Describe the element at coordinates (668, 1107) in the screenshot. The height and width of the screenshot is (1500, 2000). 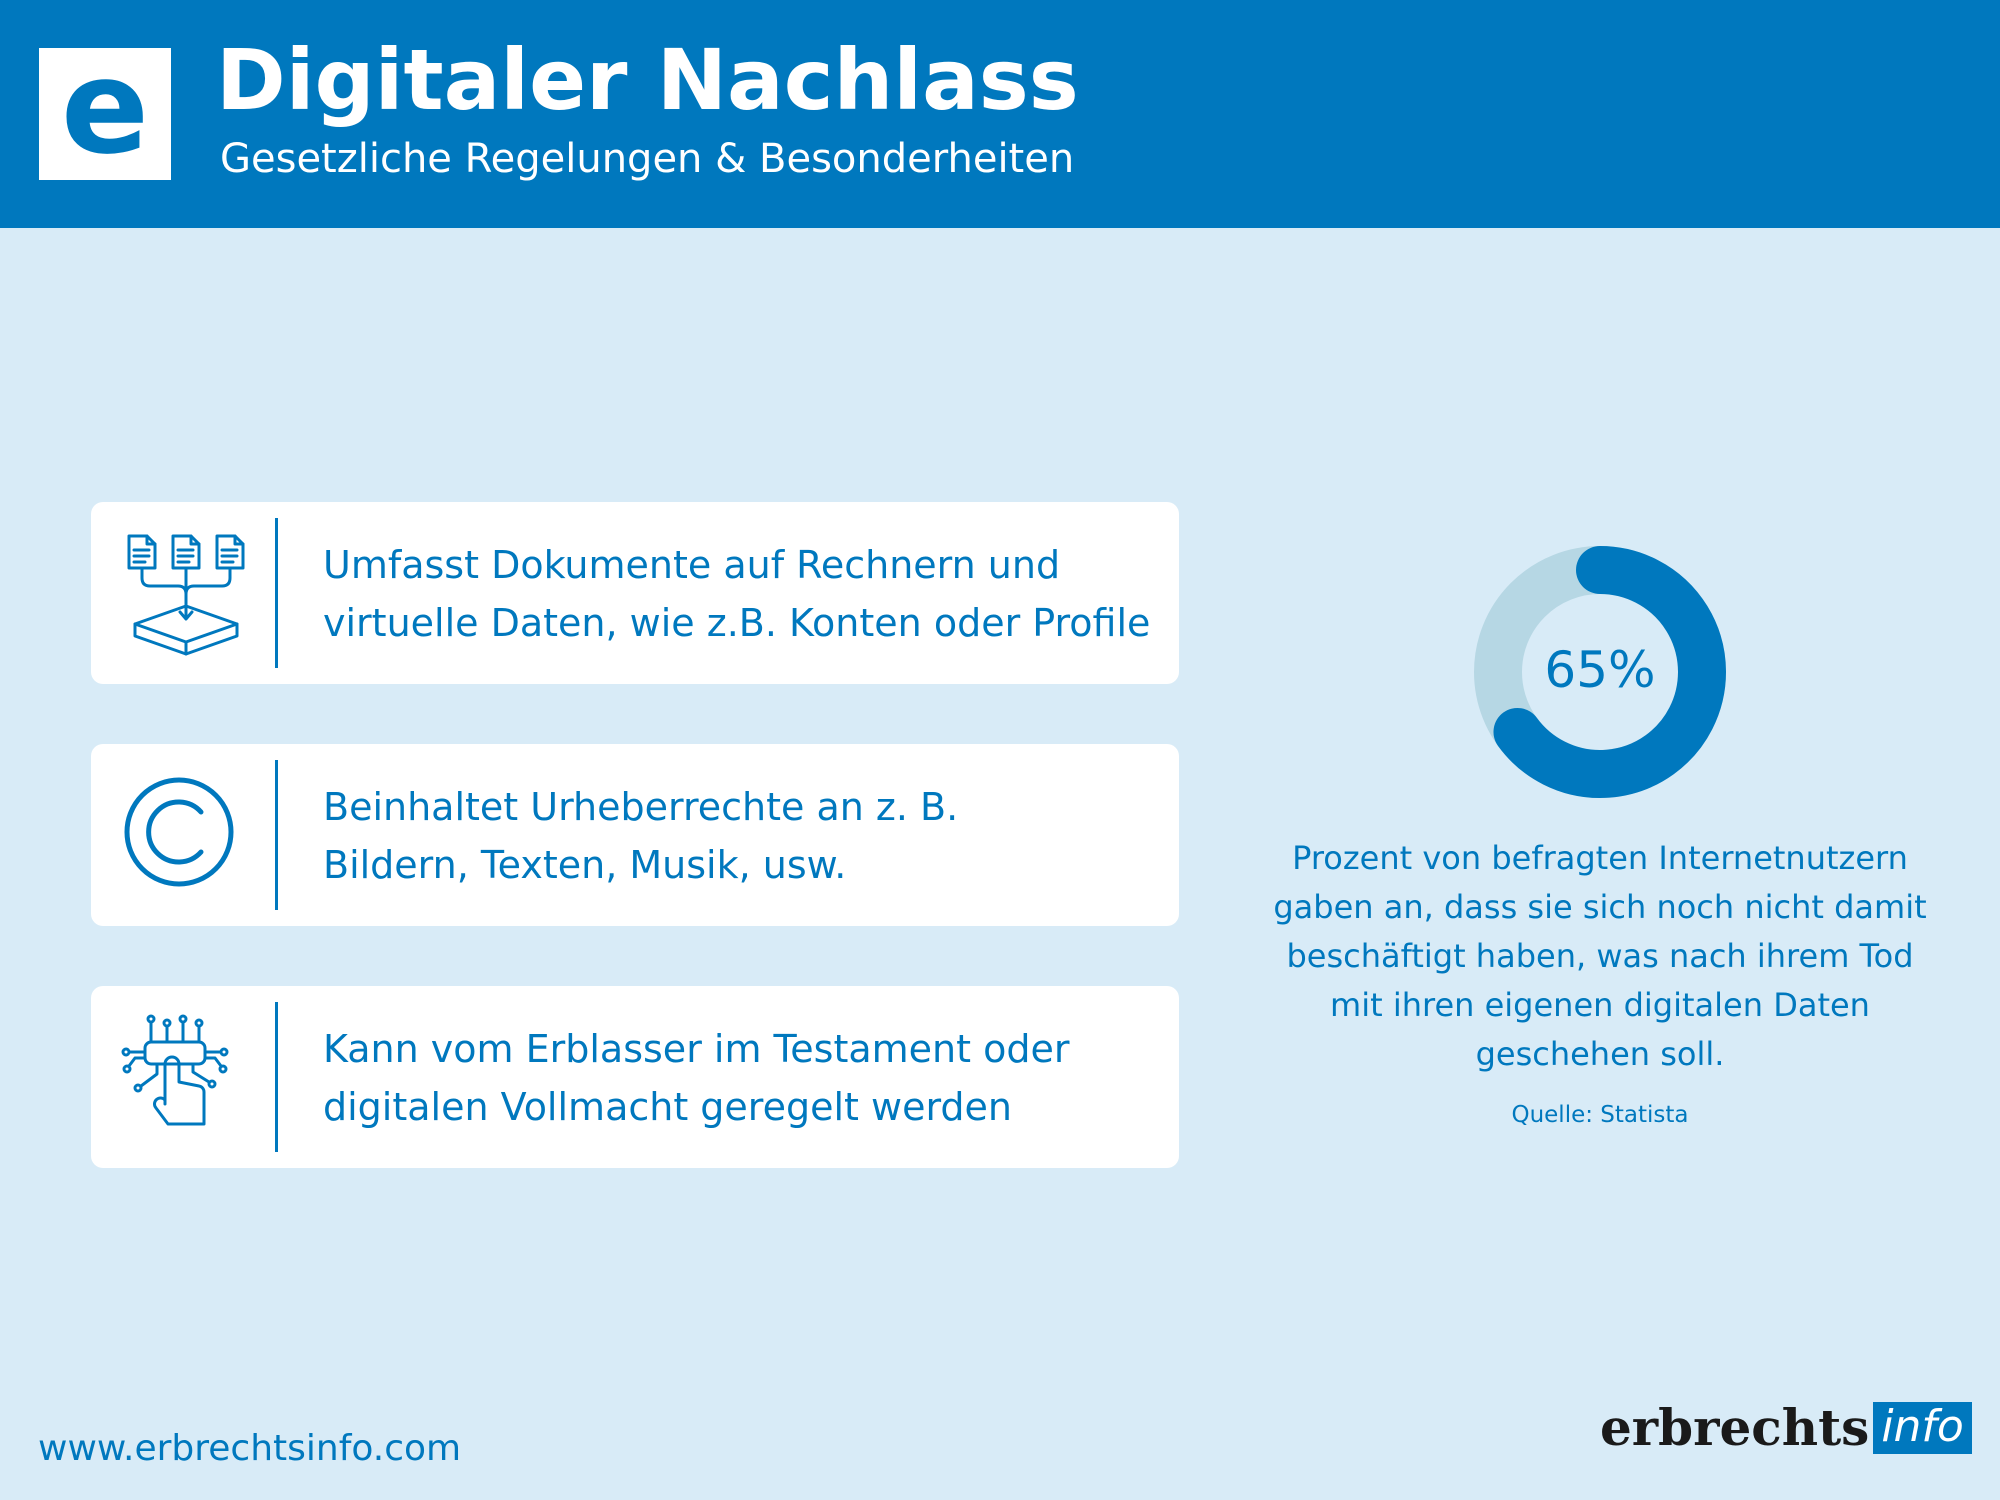
I see `card-text-line: digitalen Vollmacht geregelt werden` at that location.